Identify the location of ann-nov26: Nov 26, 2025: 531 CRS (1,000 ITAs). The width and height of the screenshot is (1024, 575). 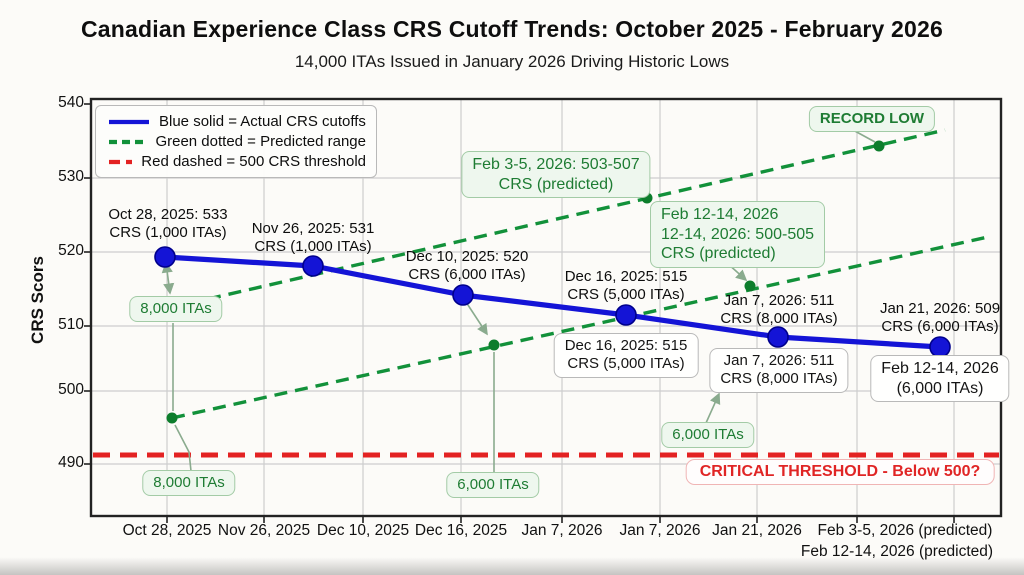
(313, 238).